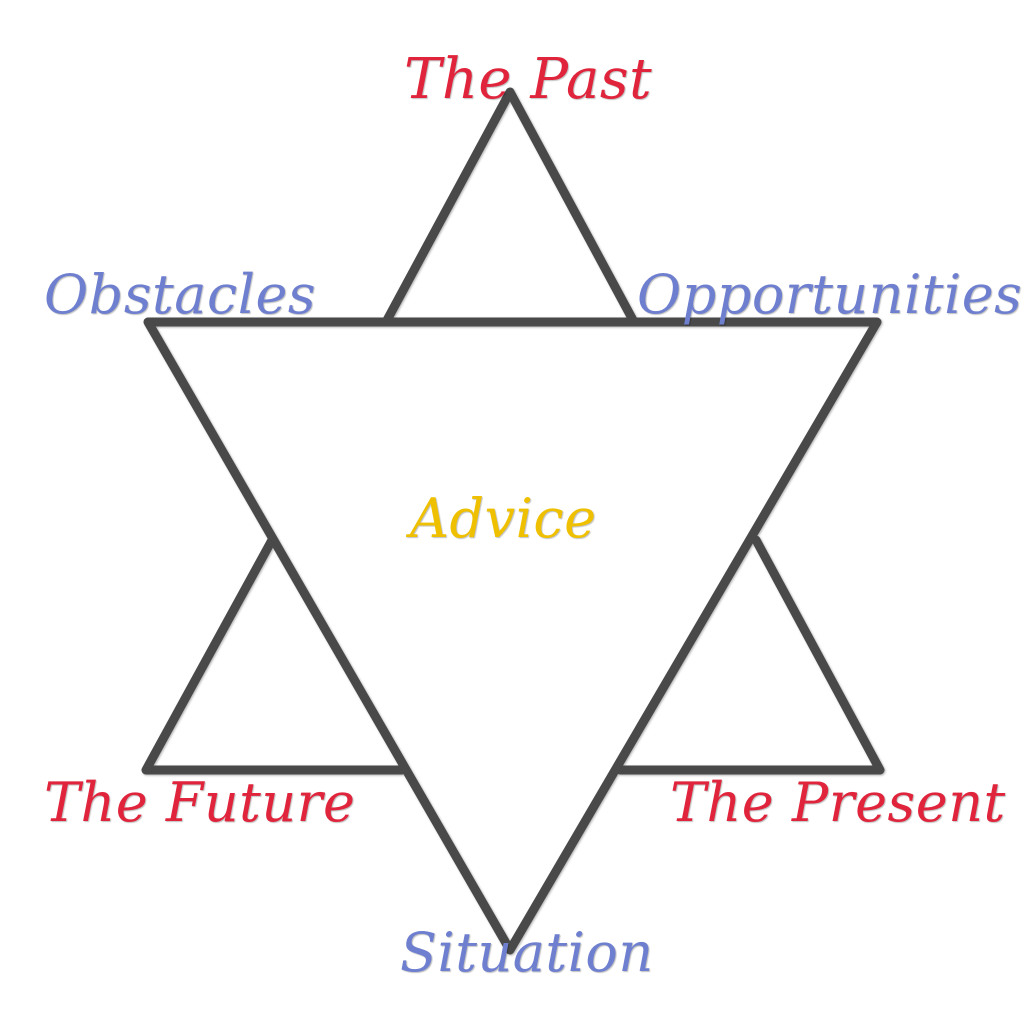 This screenshot has height=1024, width=1024. I want to click on right-triangle-point, so click(750, 655).